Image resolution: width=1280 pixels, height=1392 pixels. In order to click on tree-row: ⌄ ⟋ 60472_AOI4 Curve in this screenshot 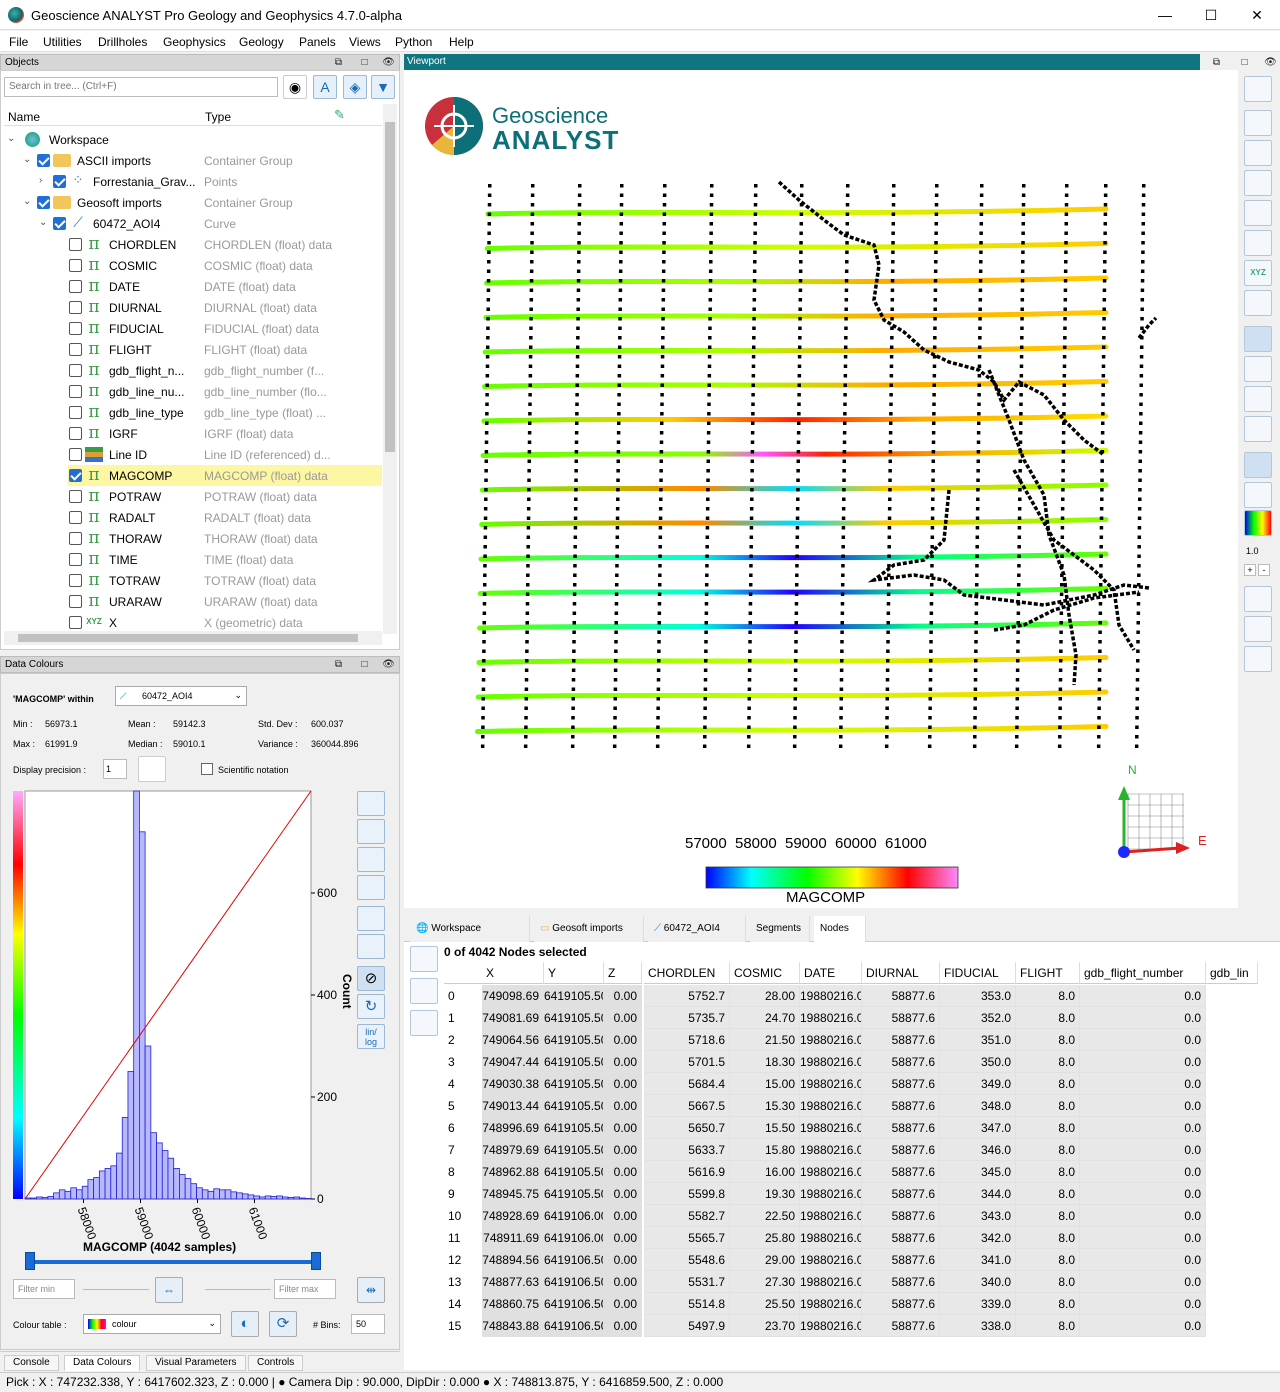, I will do `click(193, 223)`.